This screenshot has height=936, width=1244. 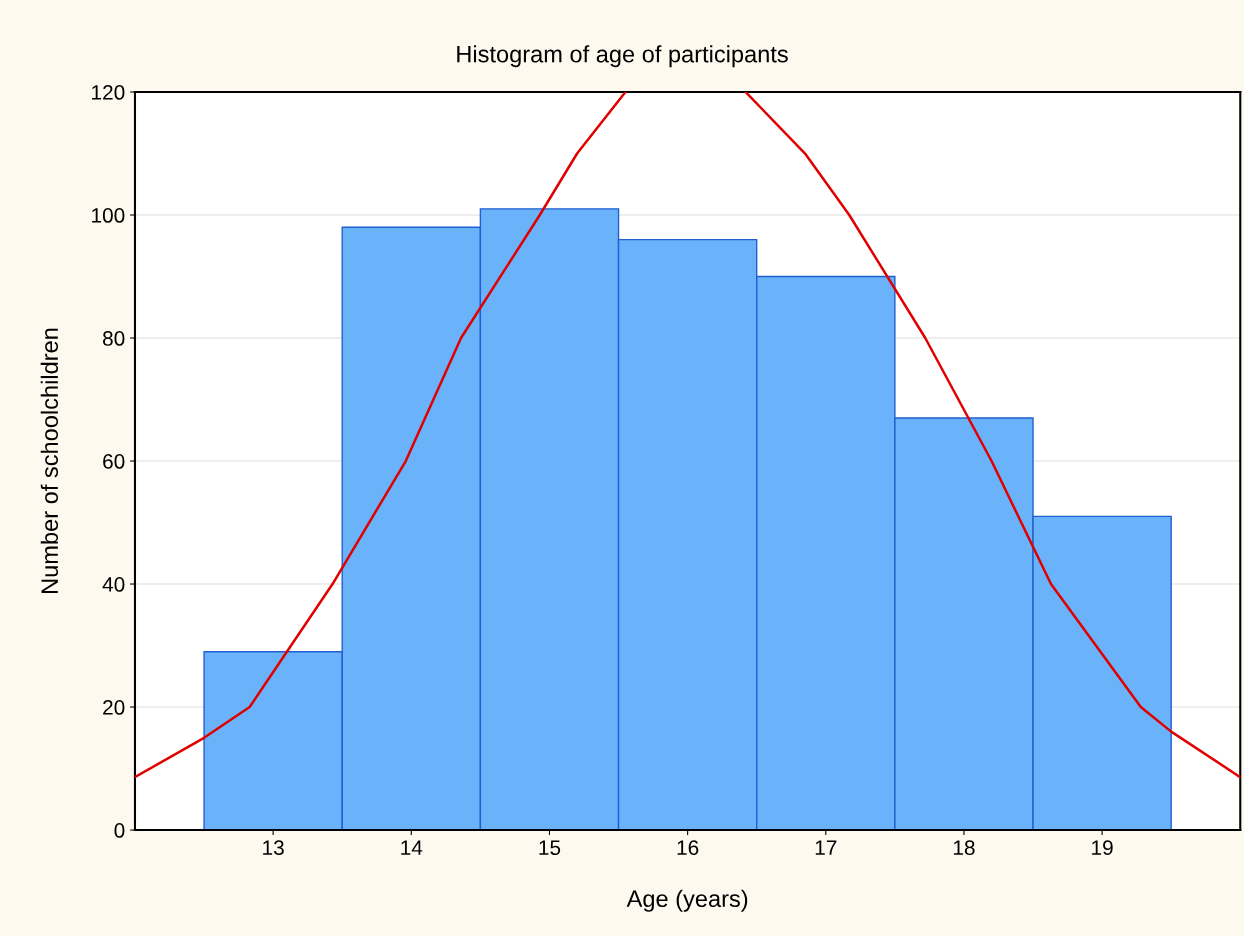 What do you see at coordinates (622, 56) in the screenshot?
I see `chart-title: Histogram of age of participants` at bounding box center [622, 56].